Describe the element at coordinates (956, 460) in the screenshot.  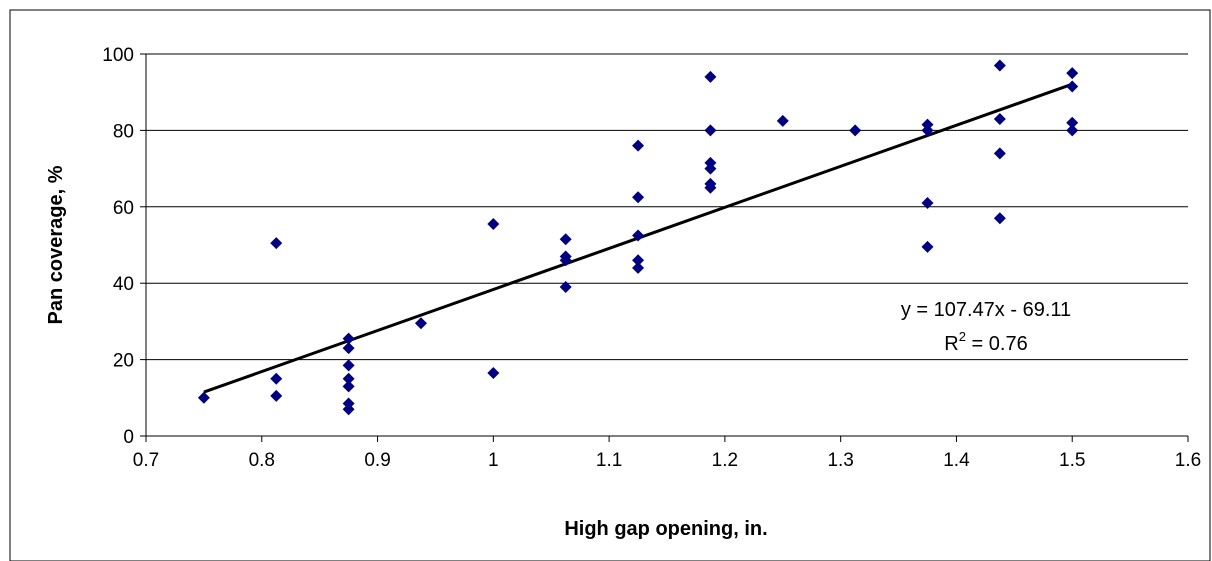
I see `x-tick-label: 1.4` at that location.